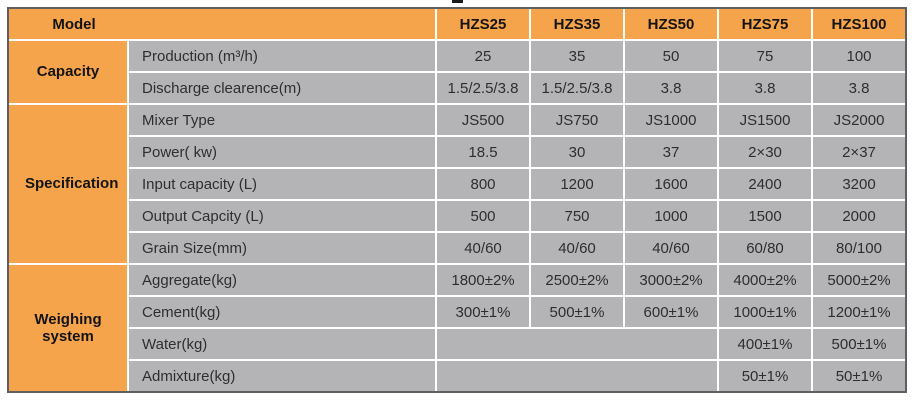 The height and width of the screenshot is (404, 913). What do you see at coordinates (222, 24) in the screenshot?
I see `model-header-cell: Model` at bounding box center [222, 24].